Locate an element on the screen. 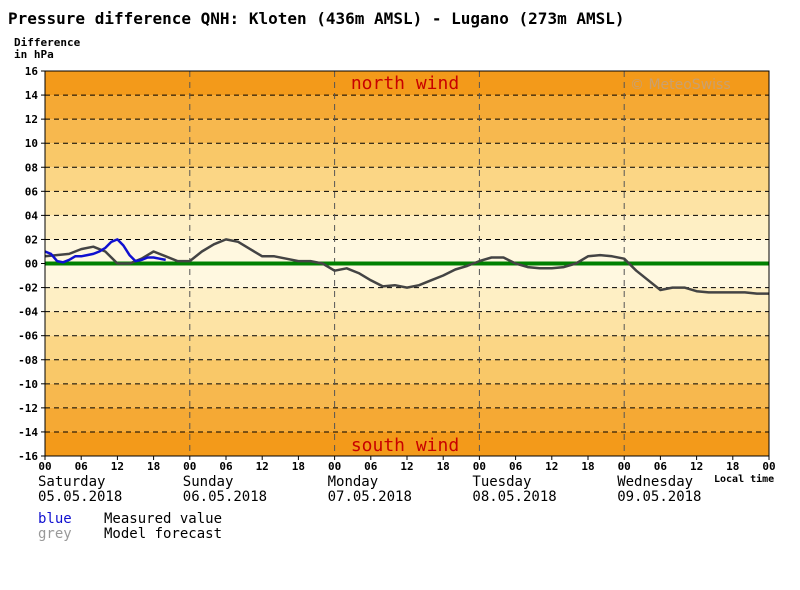 The width and height of the screenshot is (800, 590). copyright-label: © MeteoSwiss is located at coordinates (680, 85).